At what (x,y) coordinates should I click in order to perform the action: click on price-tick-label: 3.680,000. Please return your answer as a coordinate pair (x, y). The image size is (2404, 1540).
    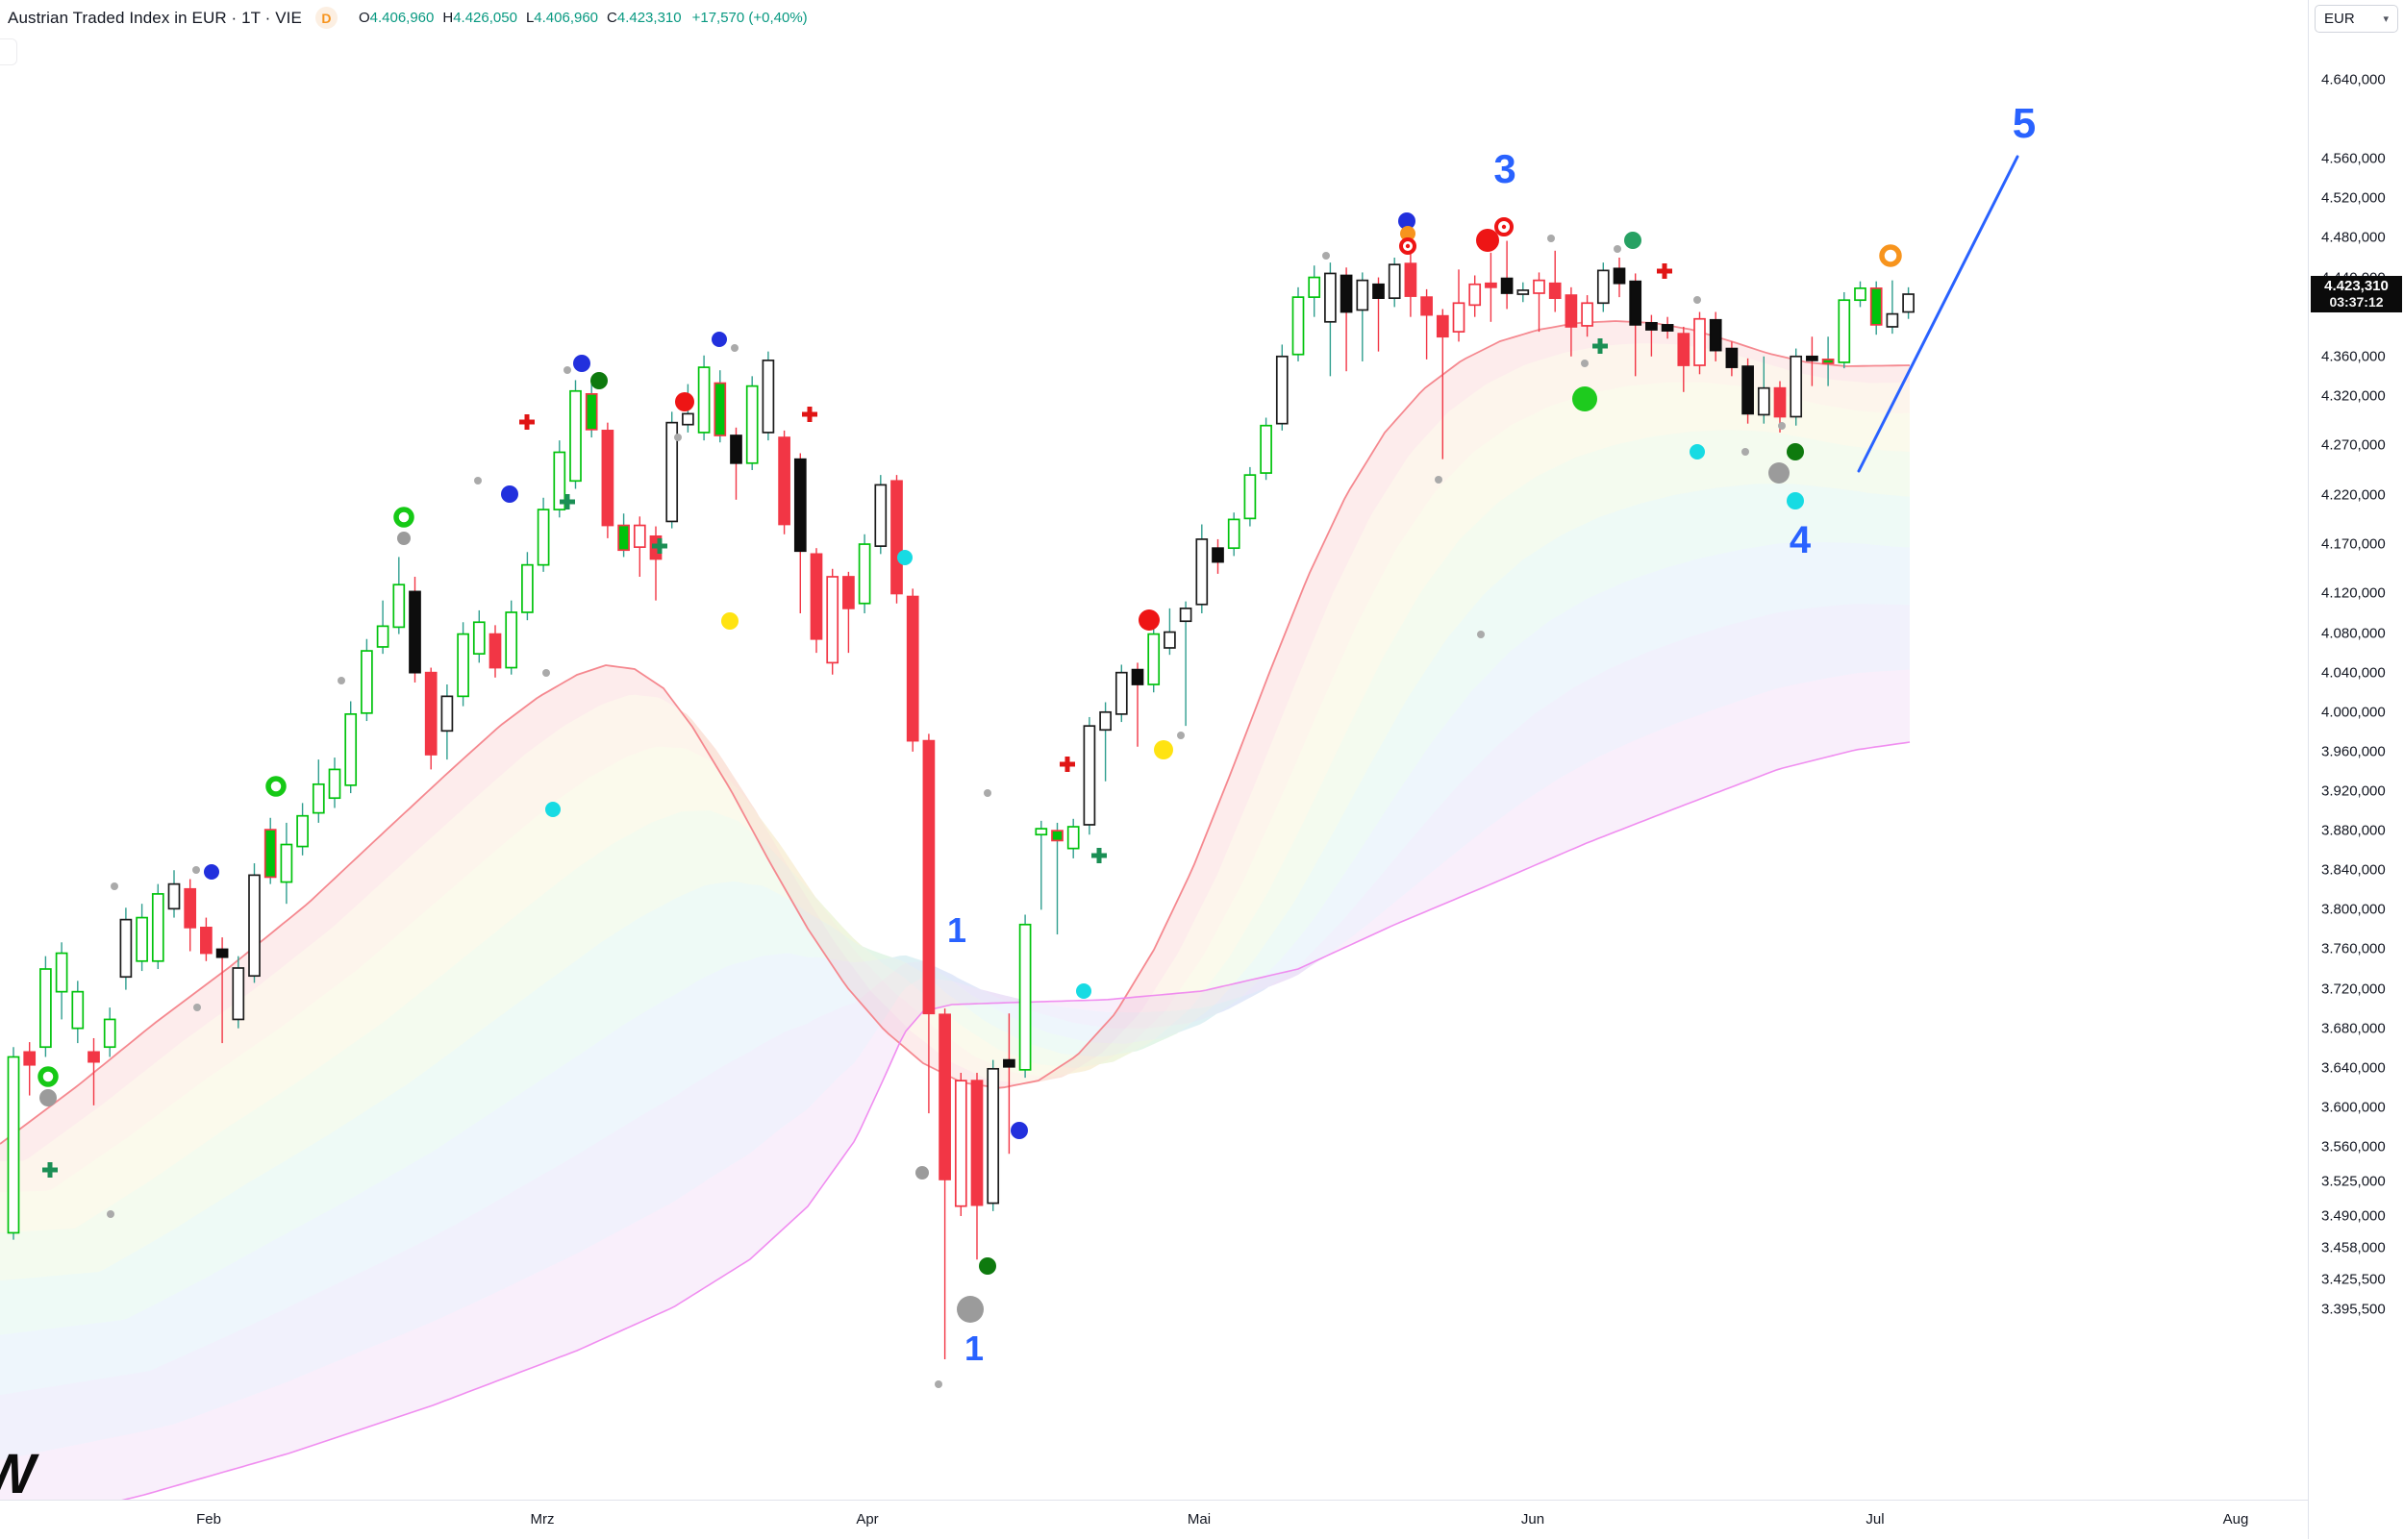
    Looking at the image, I should click on (2353, 1028).